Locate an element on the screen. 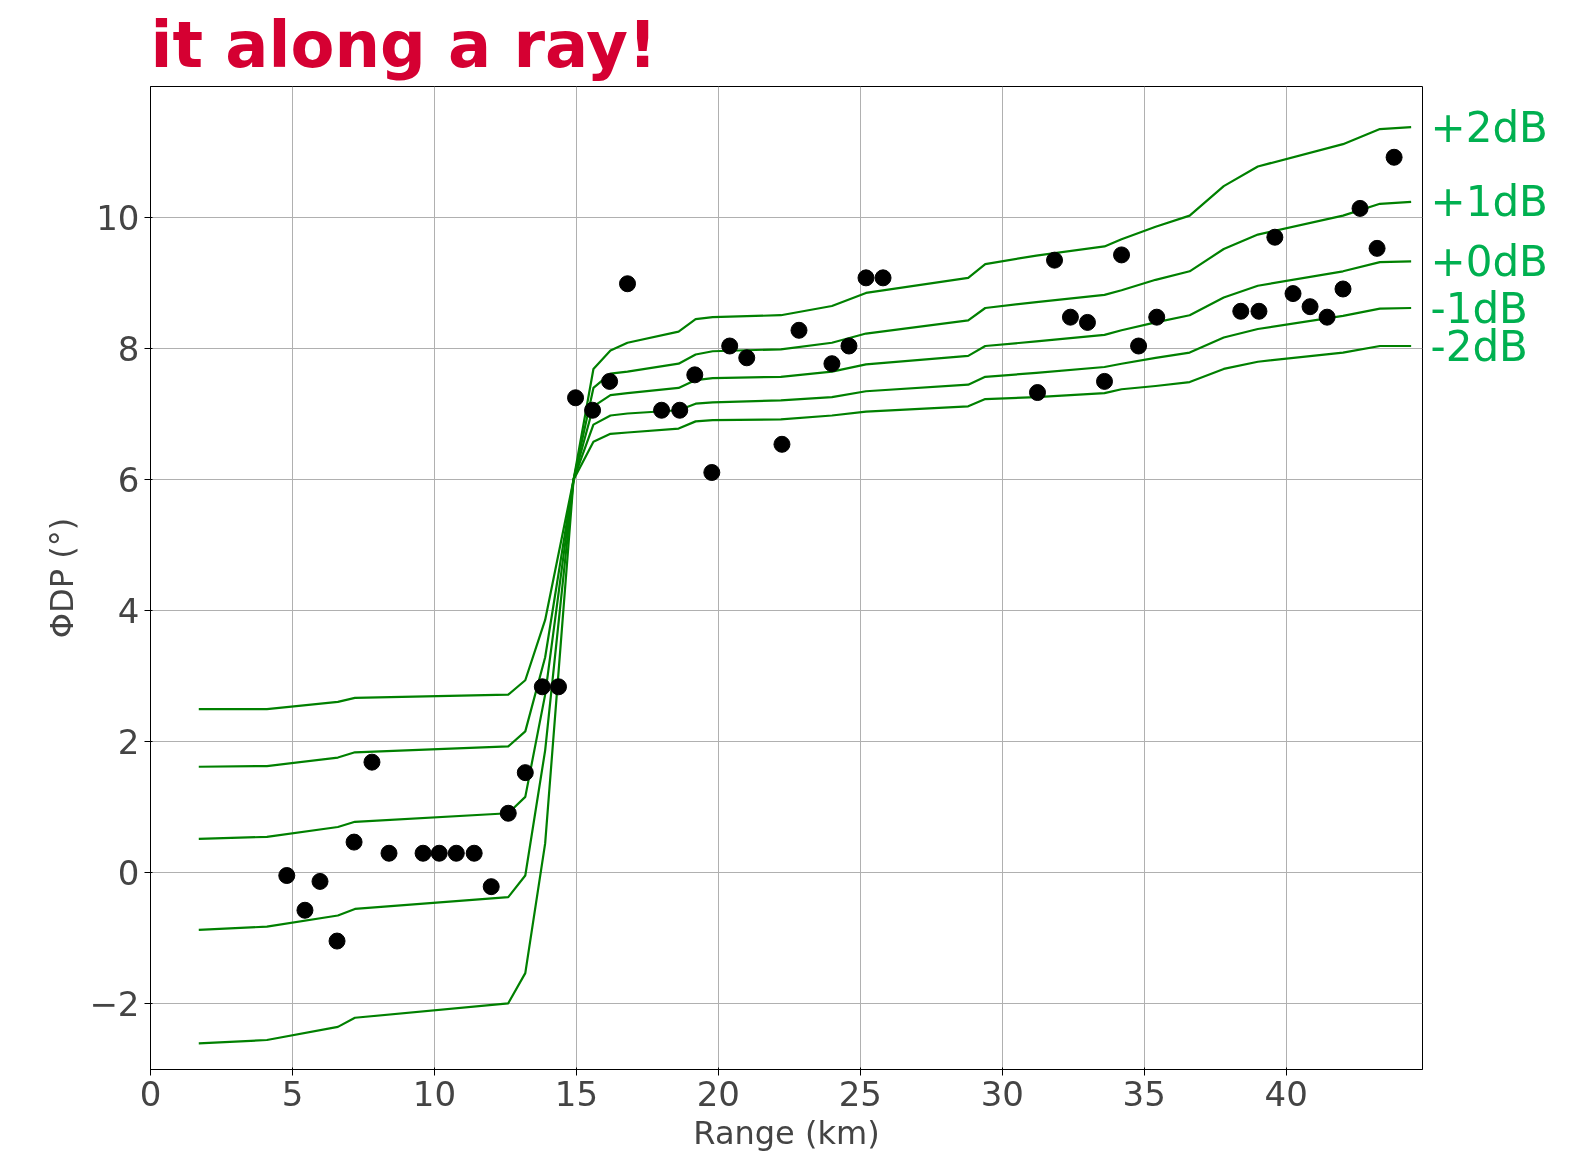 Image resolution: width=1570 pixels, height=1169 pixels. x-axis-title: Range (km) is located at coordinates (786, 1132).